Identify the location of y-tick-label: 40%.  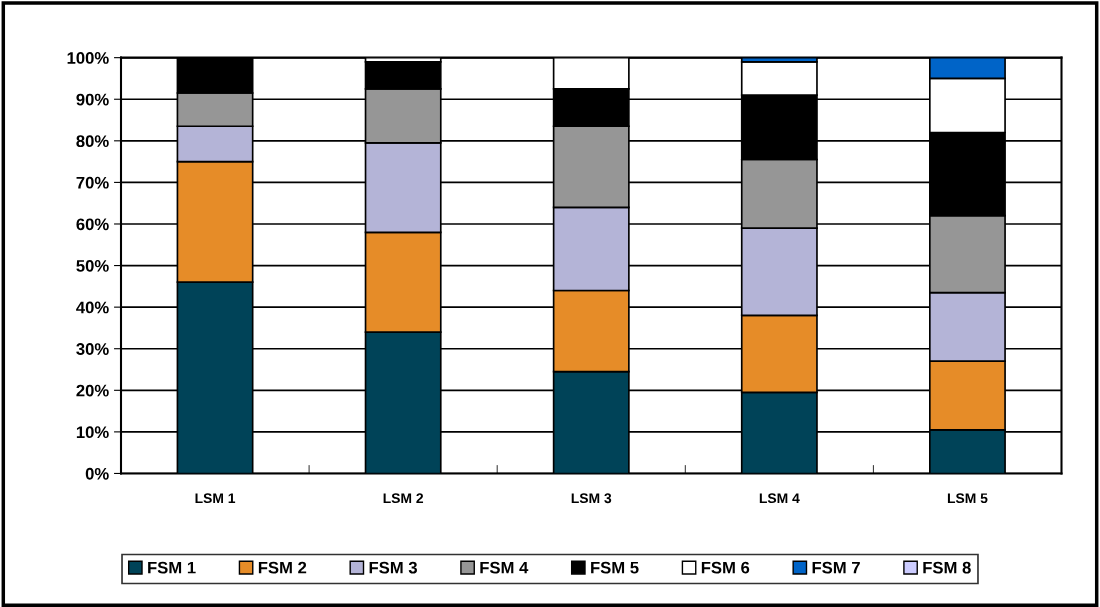
(92, 307).